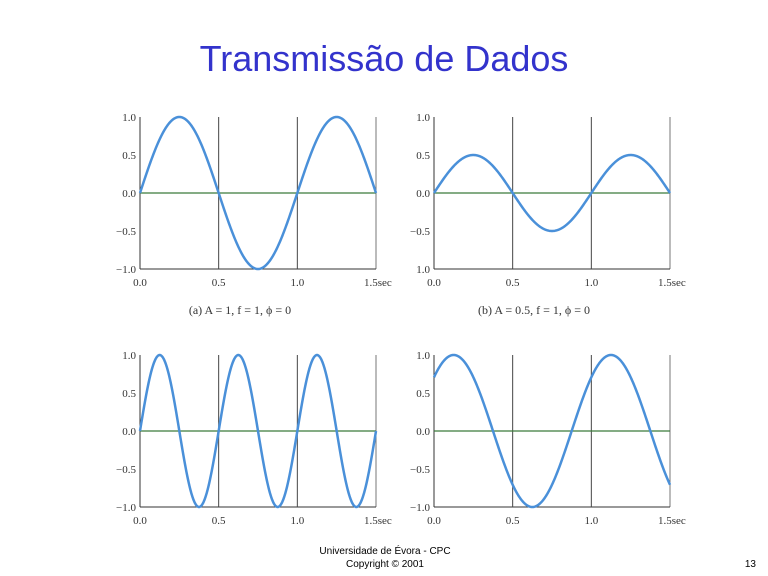 Image resolution: width=768 pixels, height=576 pixels. Describe the element at coordinates (513, 283) in the screenshot. I see `chart-2-x-tick-label: 0.5` at that location.